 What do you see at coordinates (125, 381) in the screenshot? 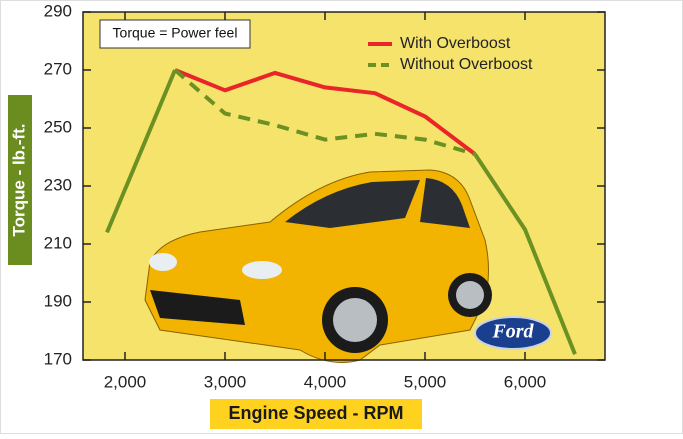
I see `x-tick-label: 2,000` at bounding box center [125, 381].